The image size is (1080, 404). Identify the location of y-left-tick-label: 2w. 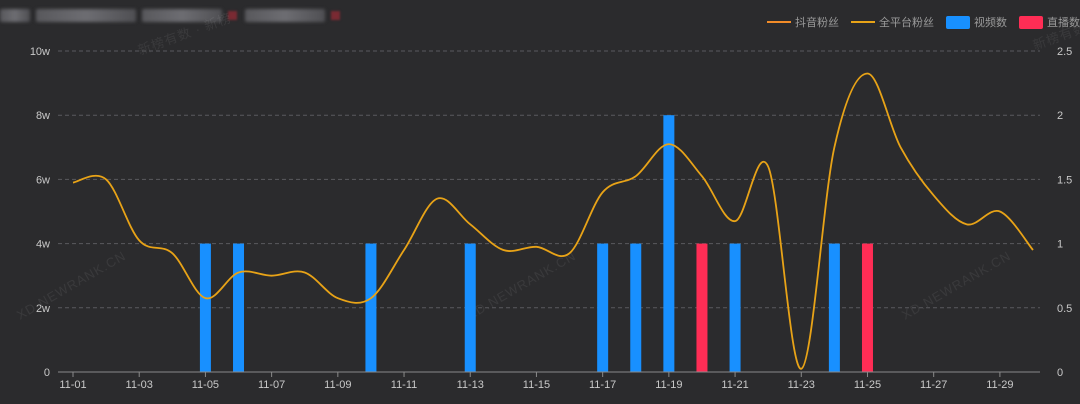
(43, 309).